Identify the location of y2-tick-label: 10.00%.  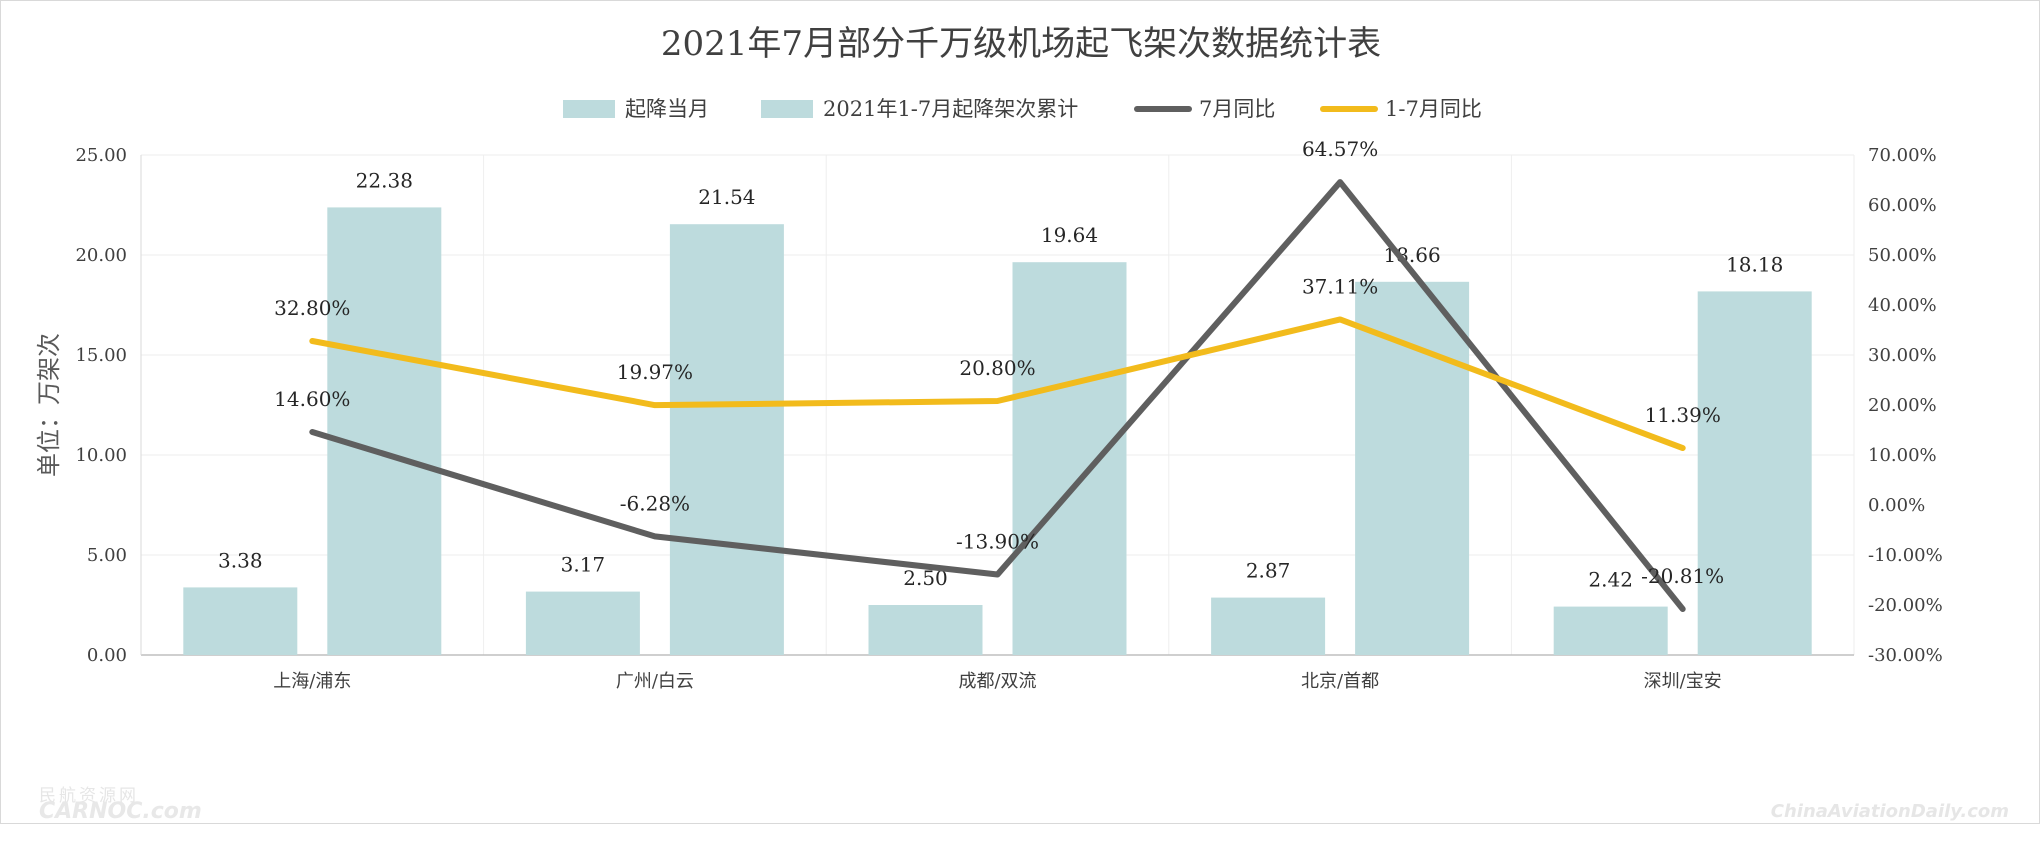
(1902, 455).